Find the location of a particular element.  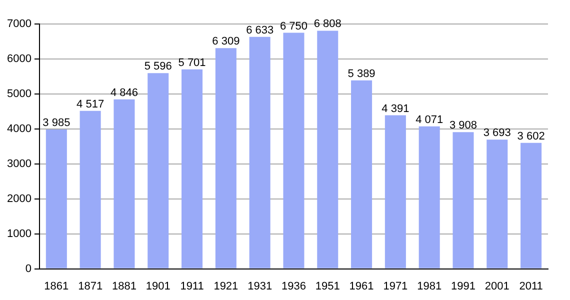

data-label: 4 071 is located at coordinates (430, 120).